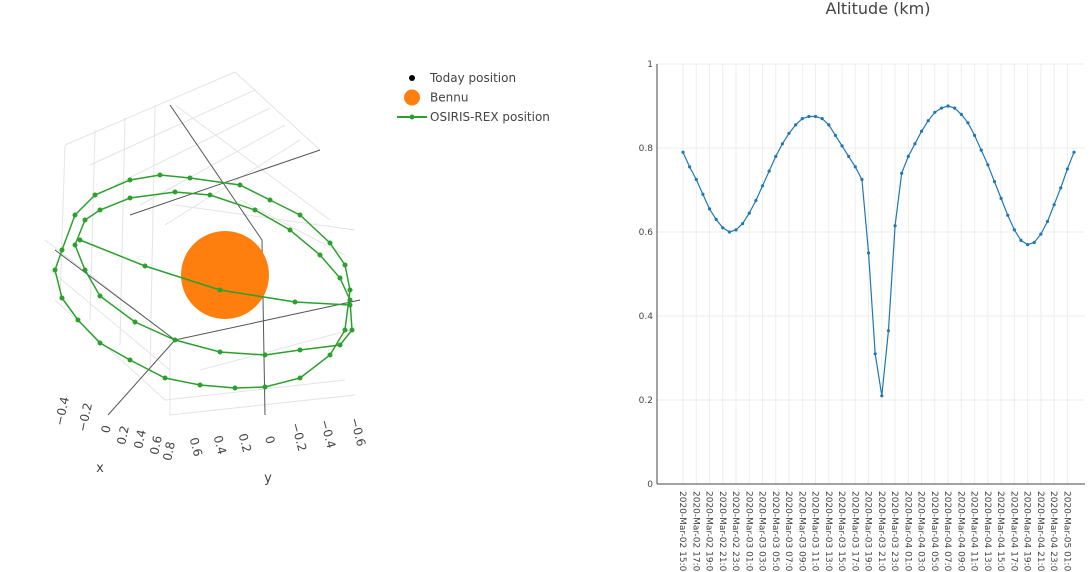 The height and width of the screenshot is (572, 1090). Describe the element at coordinates (327, 434) in the screenshot. I see `y-tick-label: −0.4` at that location.